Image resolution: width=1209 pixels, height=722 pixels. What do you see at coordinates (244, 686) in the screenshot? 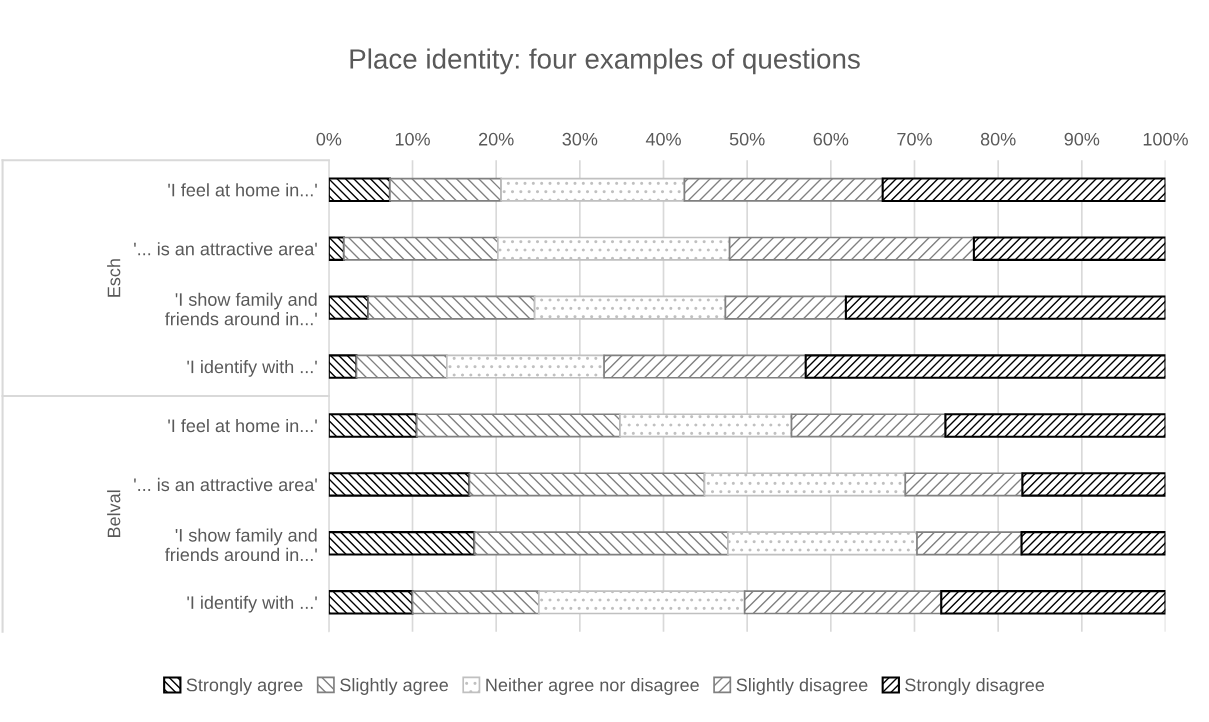
I see `legend-label: Strongly agree` at bounding box center [244, 686].